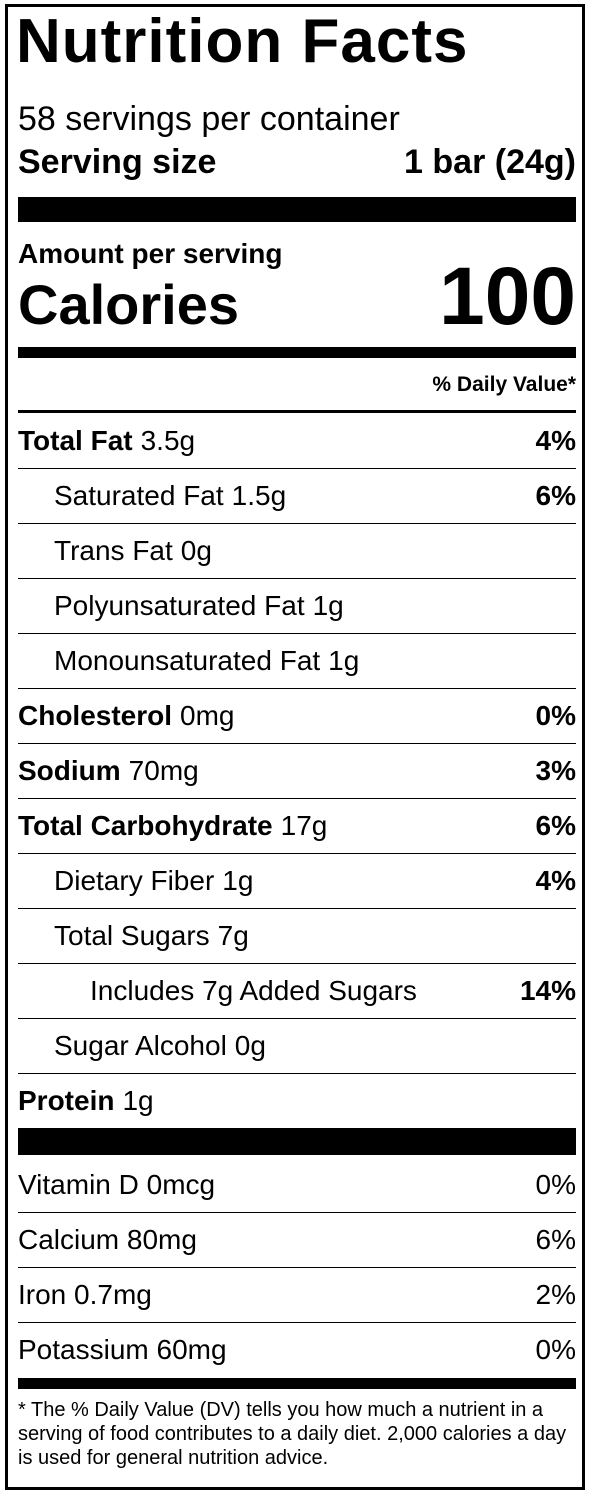 Image resolution: width=596 pixels, height=1500 pixels. What do you see at coordinates (297, 550) in the screenshot?
I see `nutrient-row: Trans Fat 0g` at bounding box center [297, 550].